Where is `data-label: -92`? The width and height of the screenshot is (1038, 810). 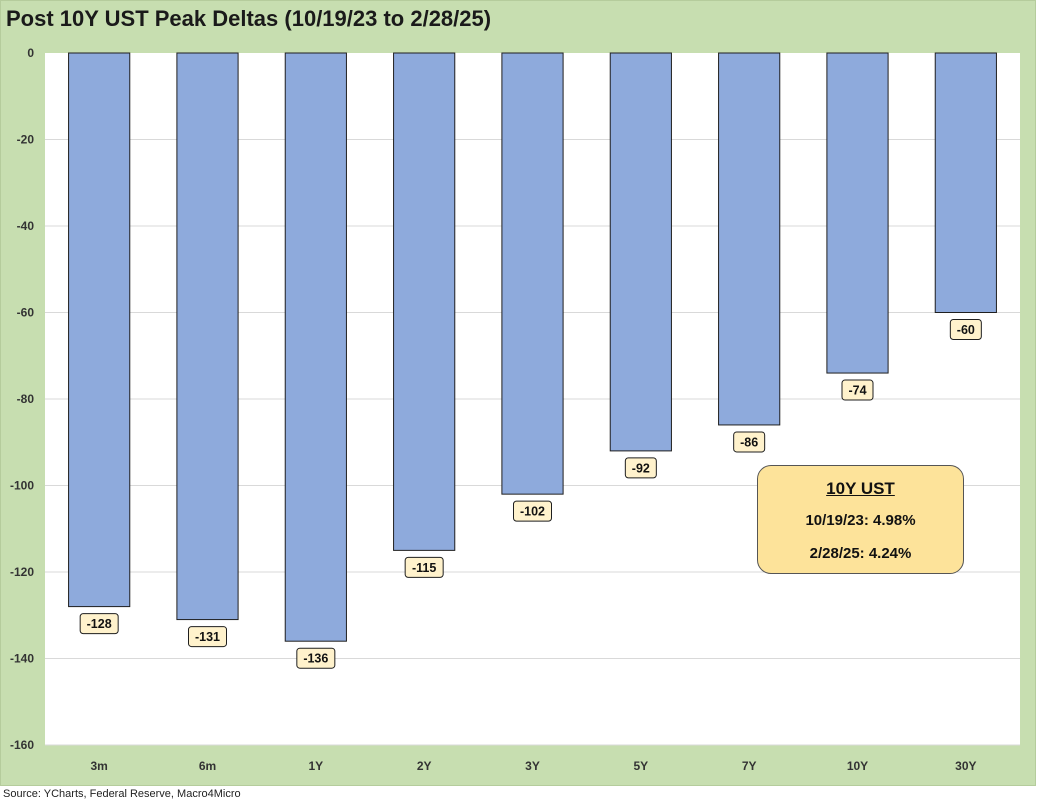
data-label: -92 is located at coordinates (641, 468).